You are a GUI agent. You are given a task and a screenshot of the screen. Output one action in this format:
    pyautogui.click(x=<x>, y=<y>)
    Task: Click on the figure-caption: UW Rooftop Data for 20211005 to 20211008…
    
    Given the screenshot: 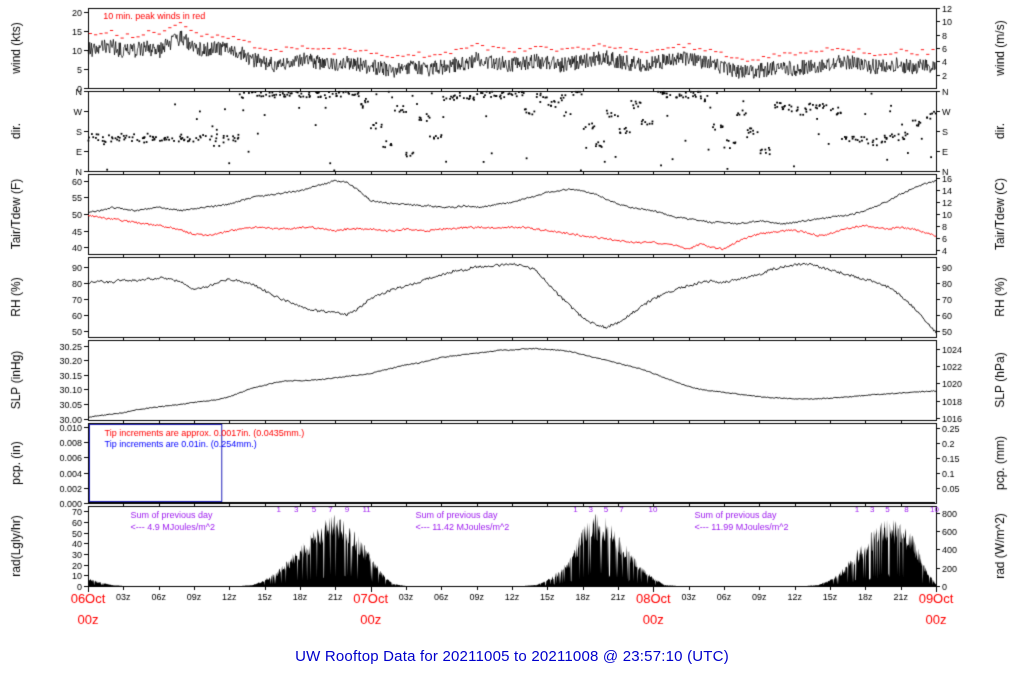 What is the action you would take?
    pyautogui.click(x=512, y=656)
    